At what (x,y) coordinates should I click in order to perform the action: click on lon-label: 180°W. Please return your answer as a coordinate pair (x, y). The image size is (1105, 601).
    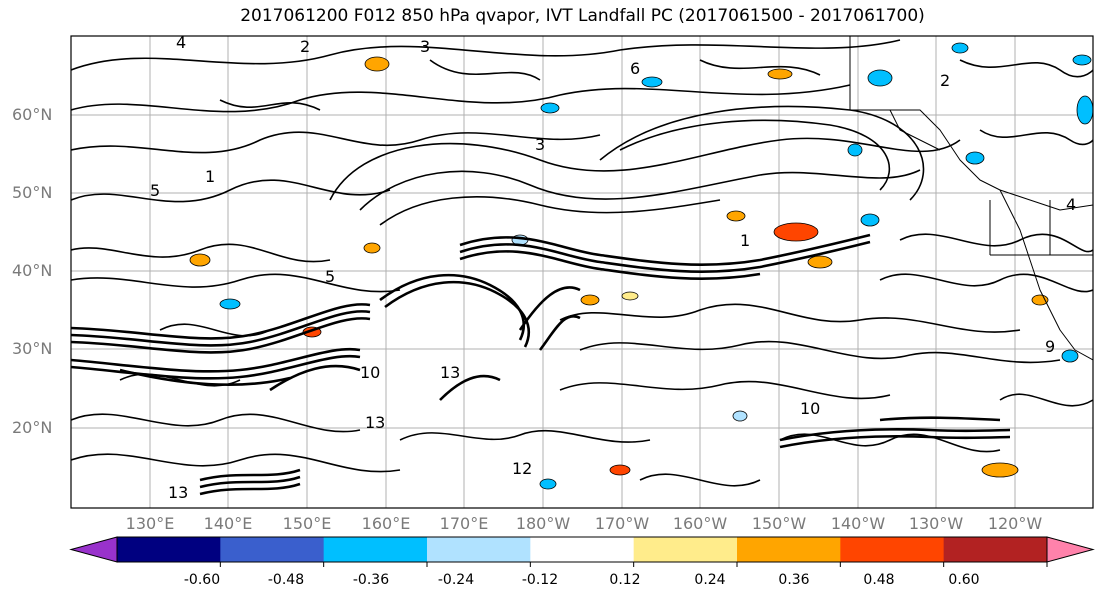
    Looking at the image, I should click on (543, 523).